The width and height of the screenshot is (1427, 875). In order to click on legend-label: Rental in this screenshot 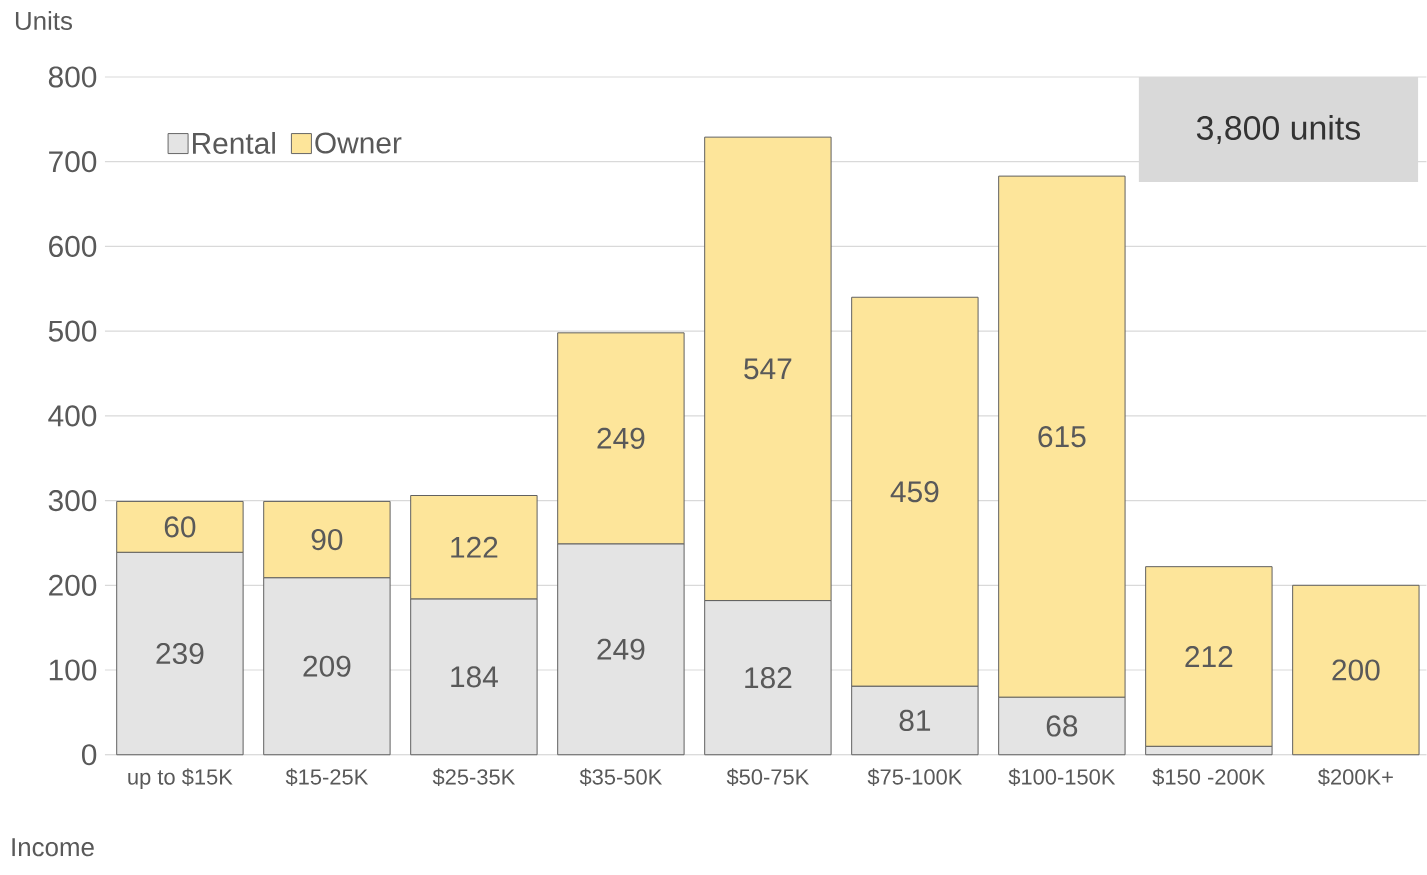, I will do `click(234, 143)`.